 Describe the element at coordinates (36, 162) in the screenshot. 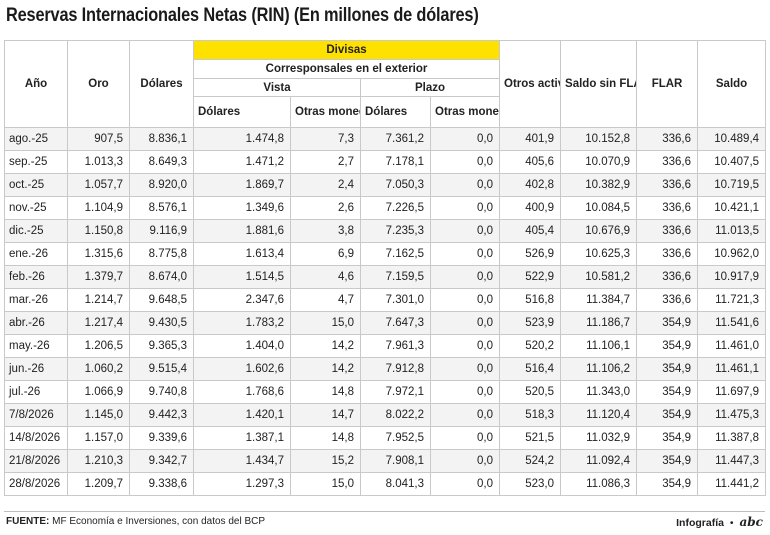

I see `cell-anio: sep.-25` at that location.